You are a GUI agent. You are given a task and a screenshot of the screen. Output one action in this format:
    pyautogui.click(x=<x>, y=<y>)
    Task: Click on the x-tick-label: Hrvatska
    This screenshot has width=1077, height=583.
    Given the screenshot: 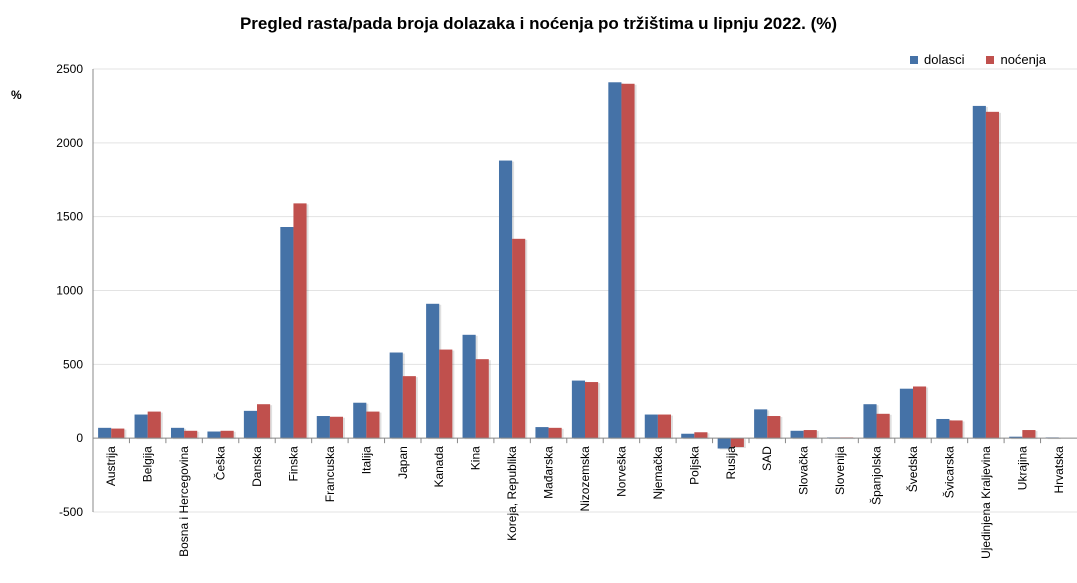 What is the action you would take?
    pyautogui.click(x=1059, y=470)
    